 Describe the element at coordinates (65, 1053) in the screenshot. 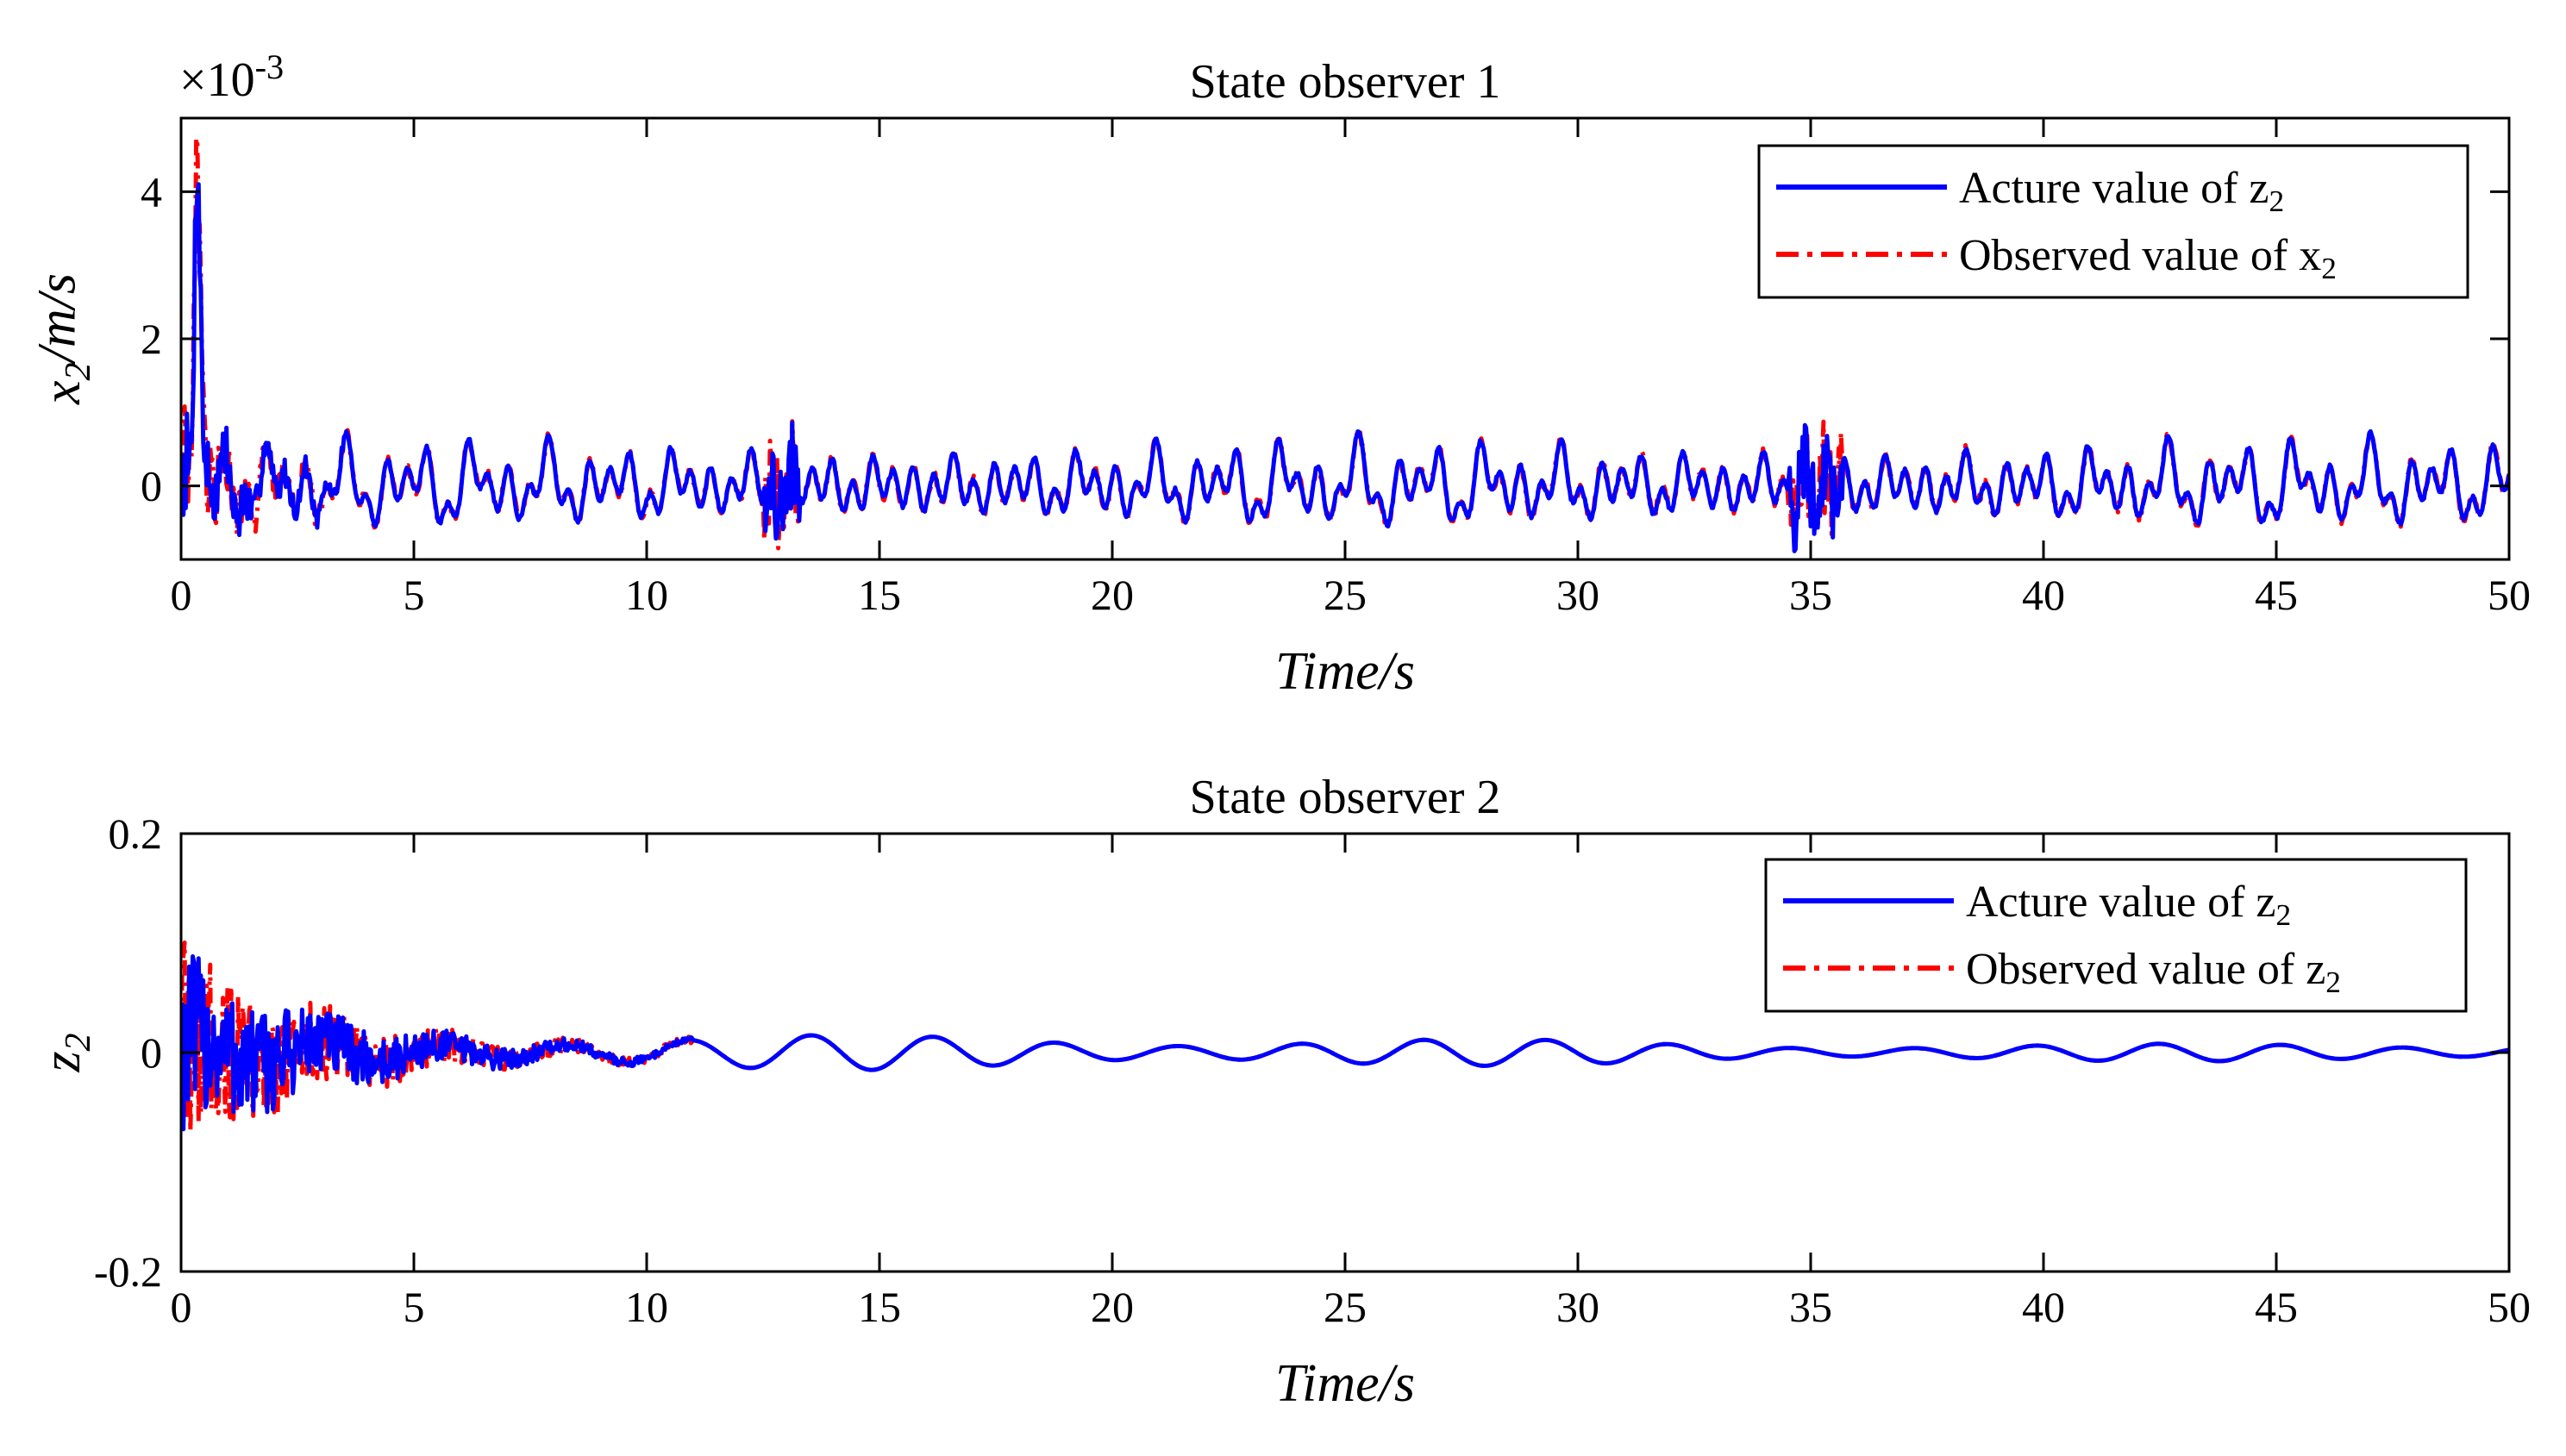

I see `y-axis-label: z2` at that location.